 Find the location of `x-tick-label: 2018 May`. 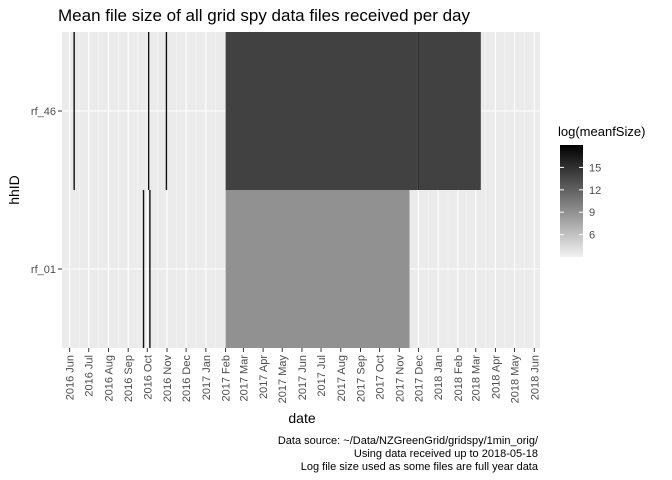

x-tick-label: 2018 May is located at coordinates (516, 379).